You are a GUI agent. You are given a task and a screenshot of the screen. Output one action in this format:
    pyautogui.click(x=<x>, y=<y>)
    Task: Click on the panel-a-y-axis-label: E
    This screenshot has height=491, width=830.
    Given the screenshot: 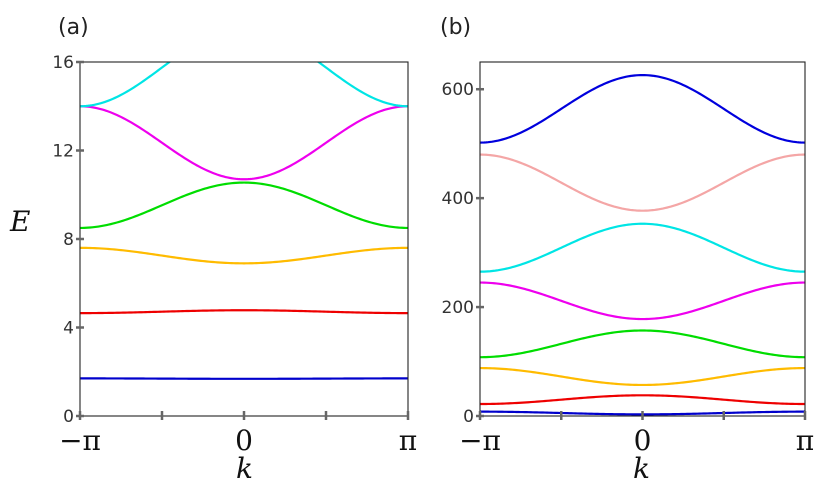 What is the action you would take?
    pyautogui.click(x=19, y=221)
    